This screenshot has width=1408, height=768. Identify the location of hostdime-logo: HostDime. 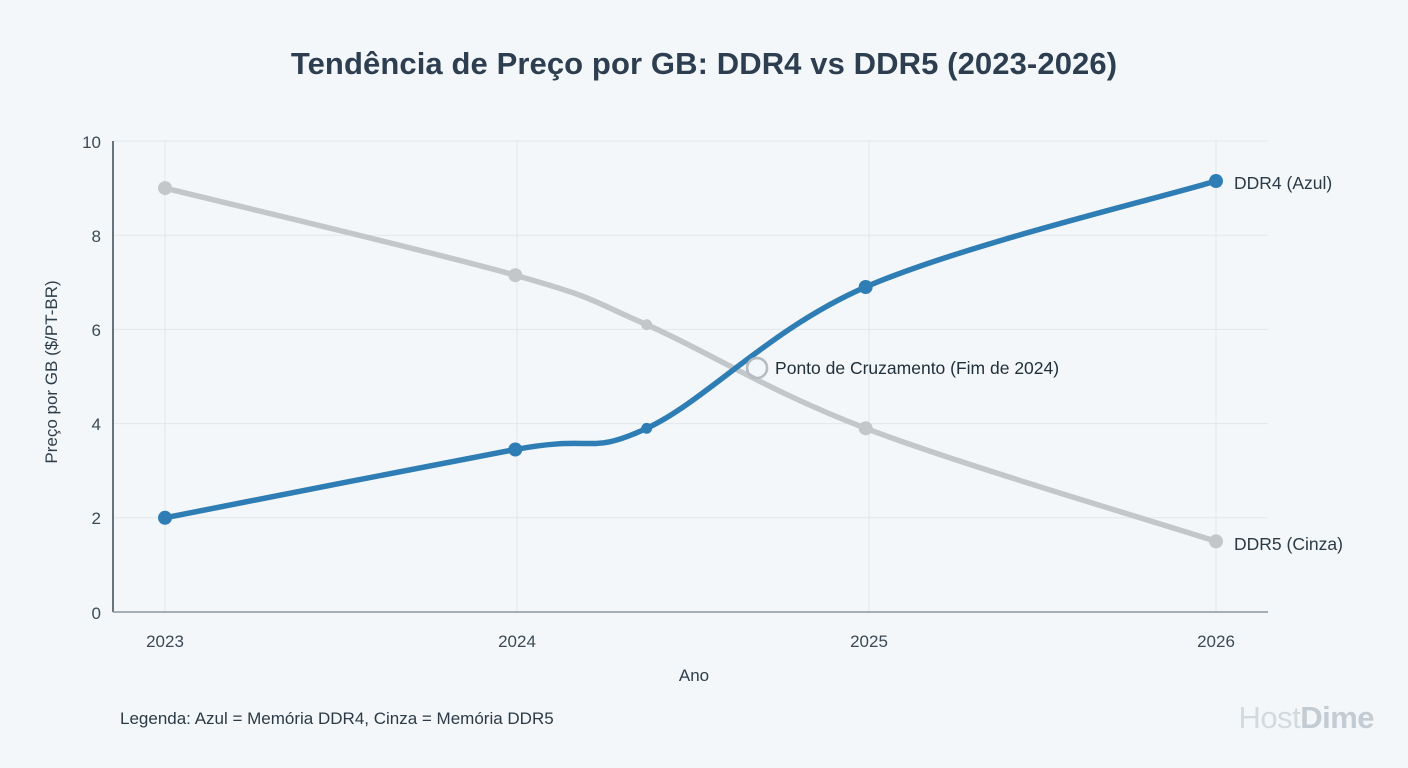
(1306, 718).